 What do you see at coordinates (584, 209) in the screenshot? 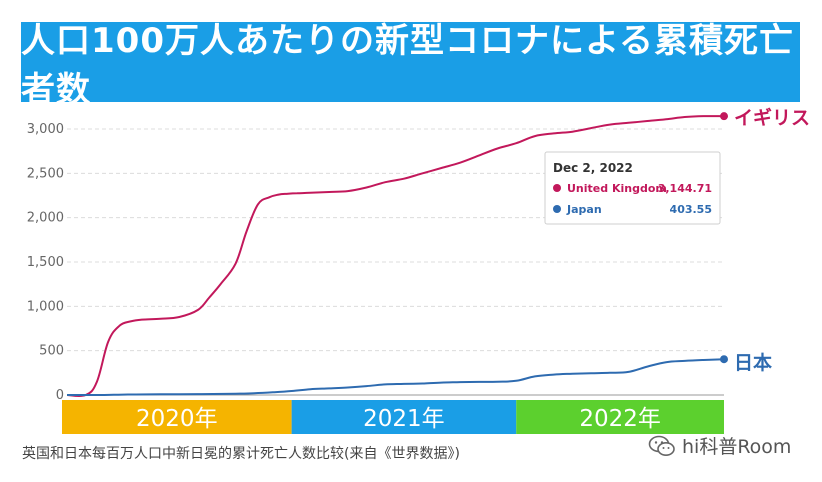
I see `tooltip-series-name: Japan` at bounding box center [584, 209].